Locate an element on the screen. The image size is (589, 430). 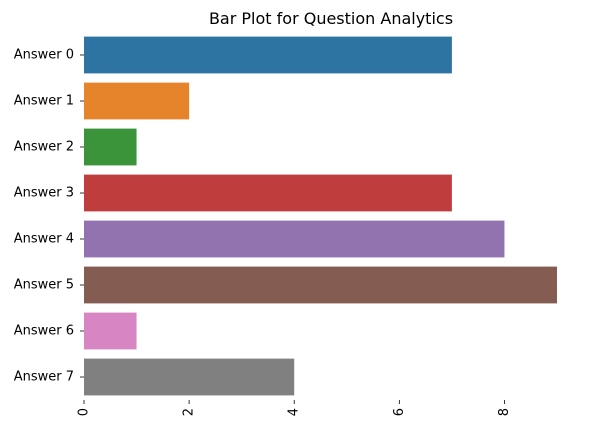
y-tick-label: Answer 0 is located at coordinates (44, 55).